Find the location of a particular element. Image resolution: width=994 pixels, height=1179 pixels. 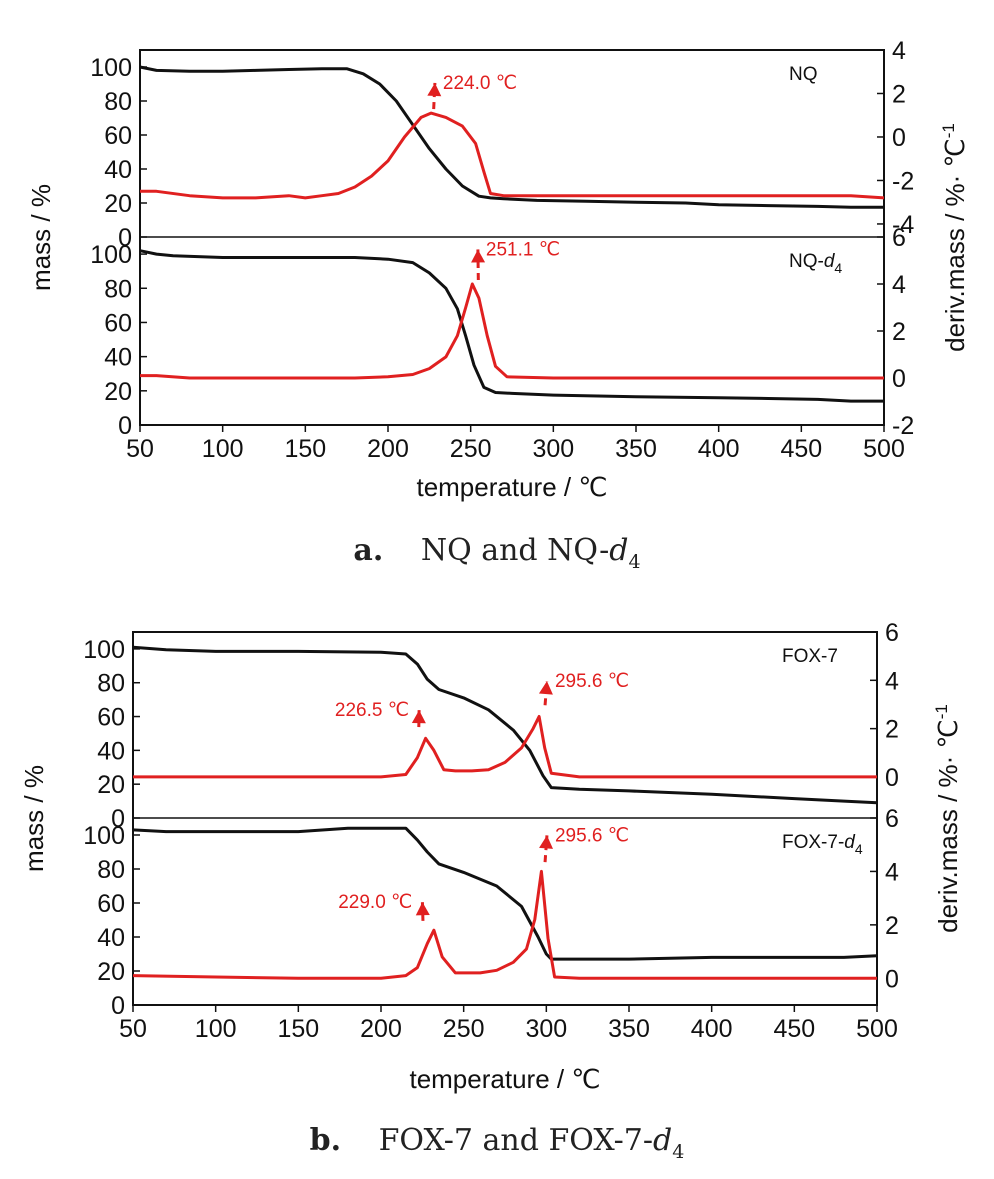

caption-a: a. NQ and NQ-d4 is located at coordinates (496, 553).